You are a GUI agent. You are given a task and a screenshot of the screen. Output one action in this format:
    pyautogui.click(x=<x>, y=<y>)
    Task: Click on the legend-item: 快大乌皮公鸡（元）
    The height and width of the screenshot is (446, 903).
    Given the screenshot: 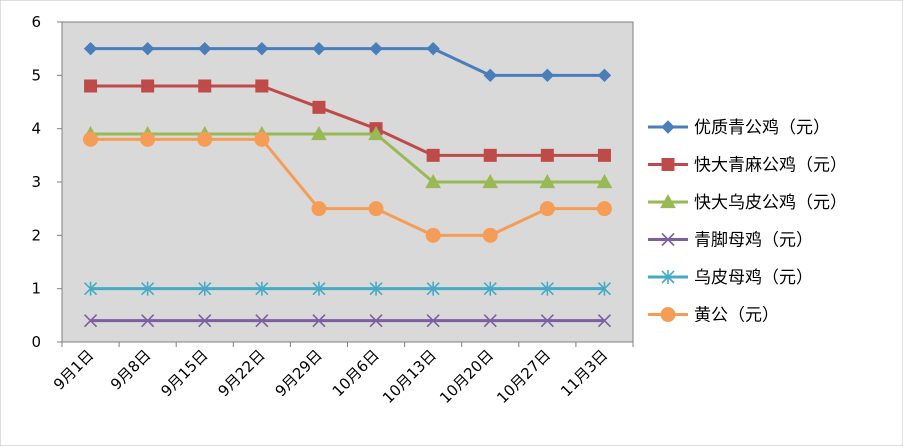 What is the action you would take?
    pyautogui.click(x=747, y=203)
    